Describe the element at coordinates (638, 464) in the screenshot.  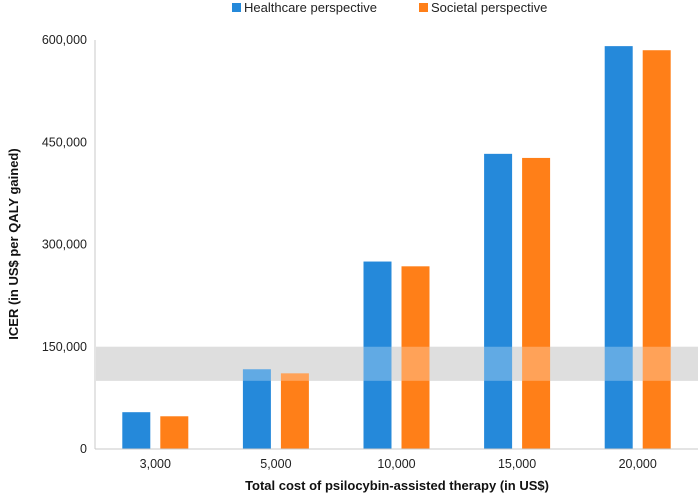
I see `x-tick-label: 20,000` at that location.